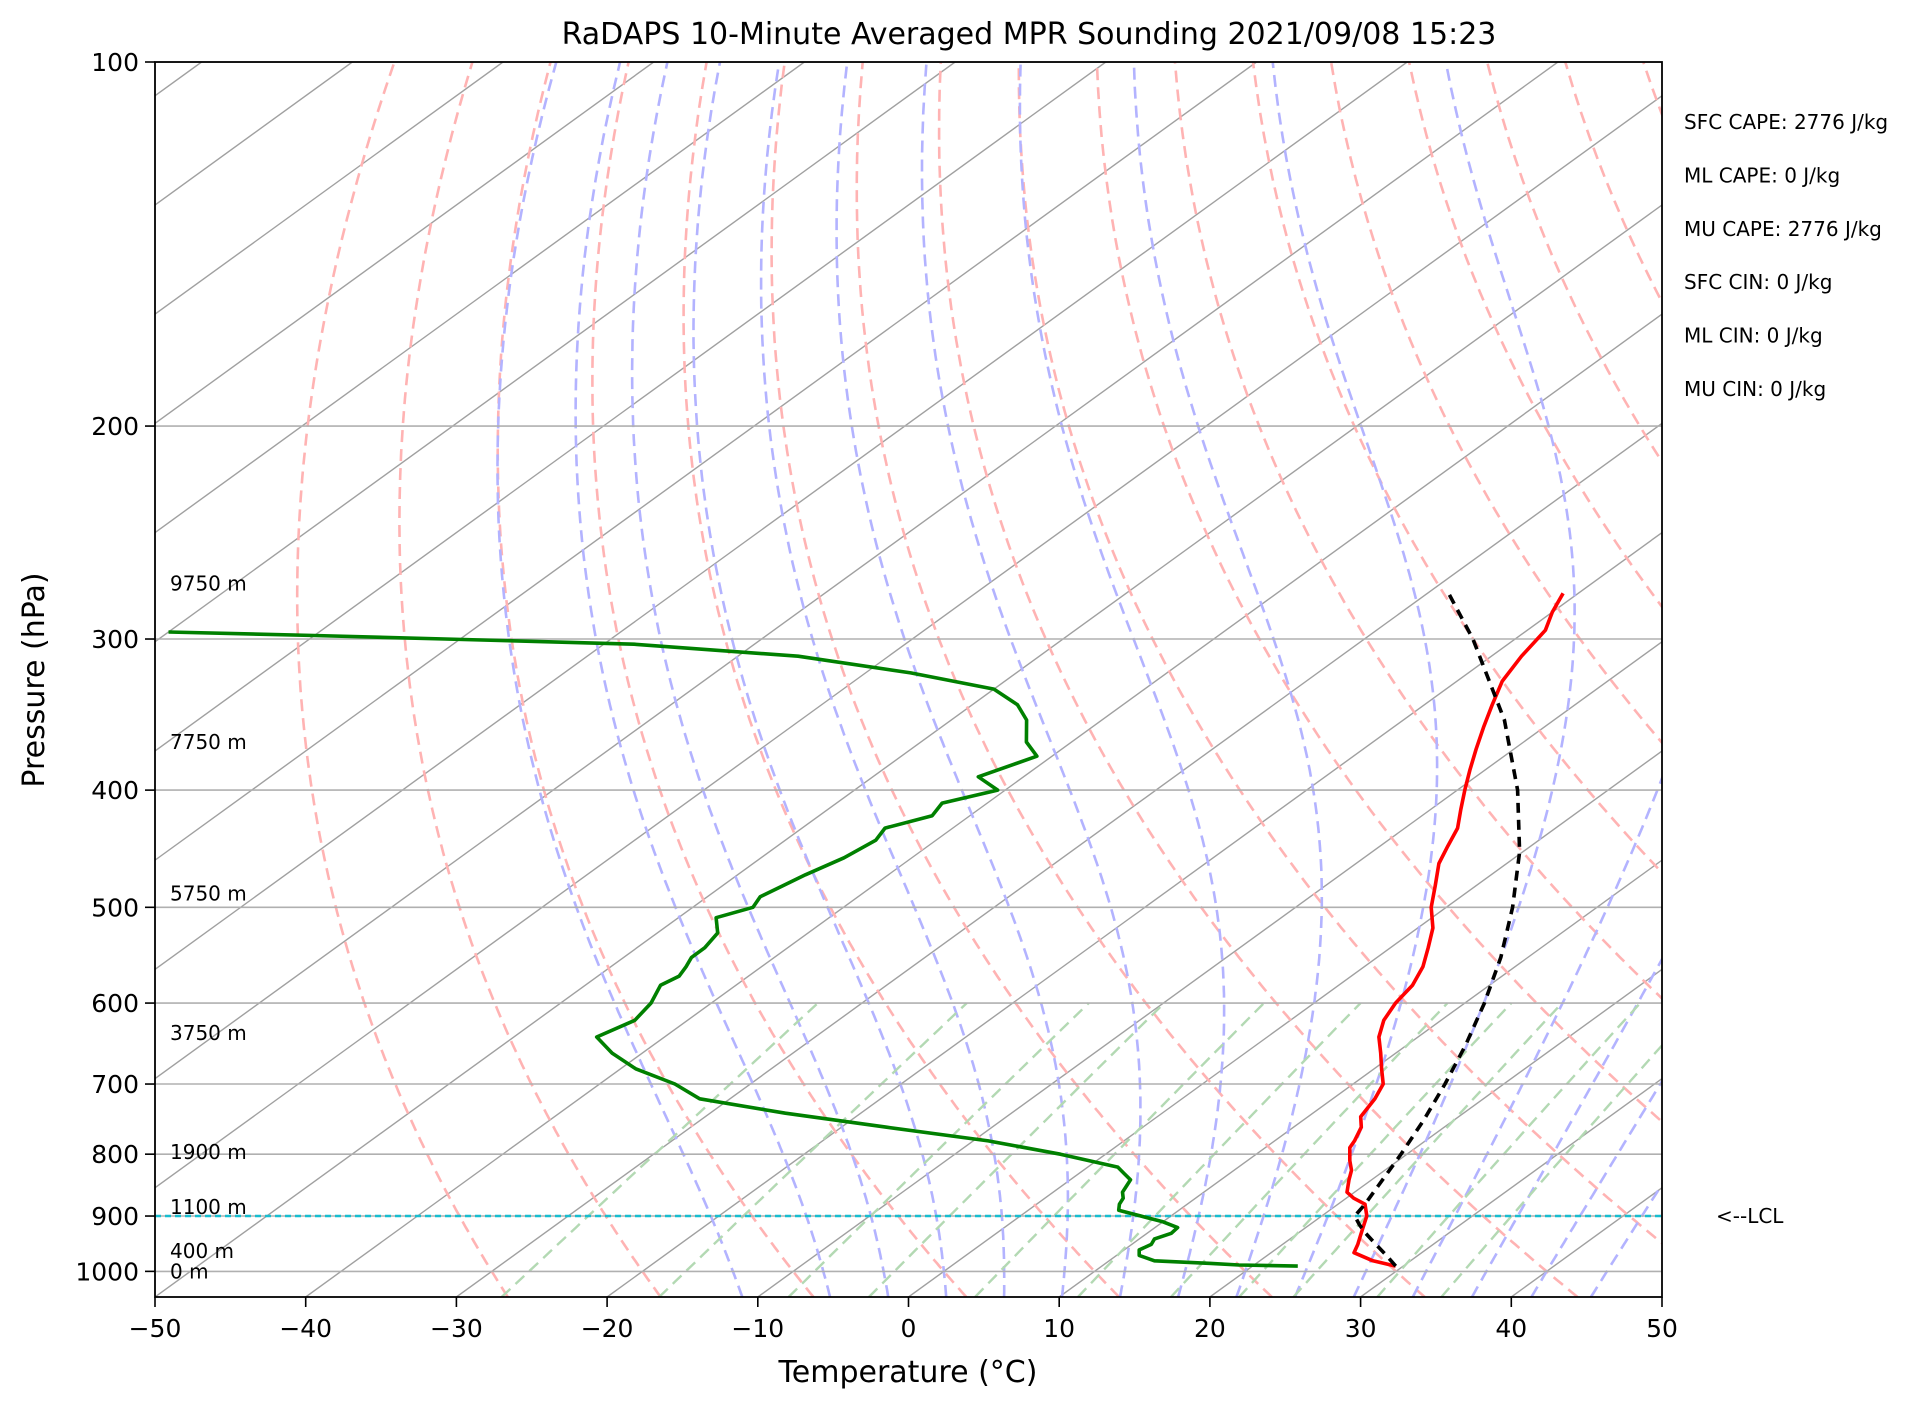 Image resolution: width=1925 pixels, height=1410 pixels. Describe the element at coordinates (208, 584) in the screenshot. I see `height-label: 9750 m` at that location.